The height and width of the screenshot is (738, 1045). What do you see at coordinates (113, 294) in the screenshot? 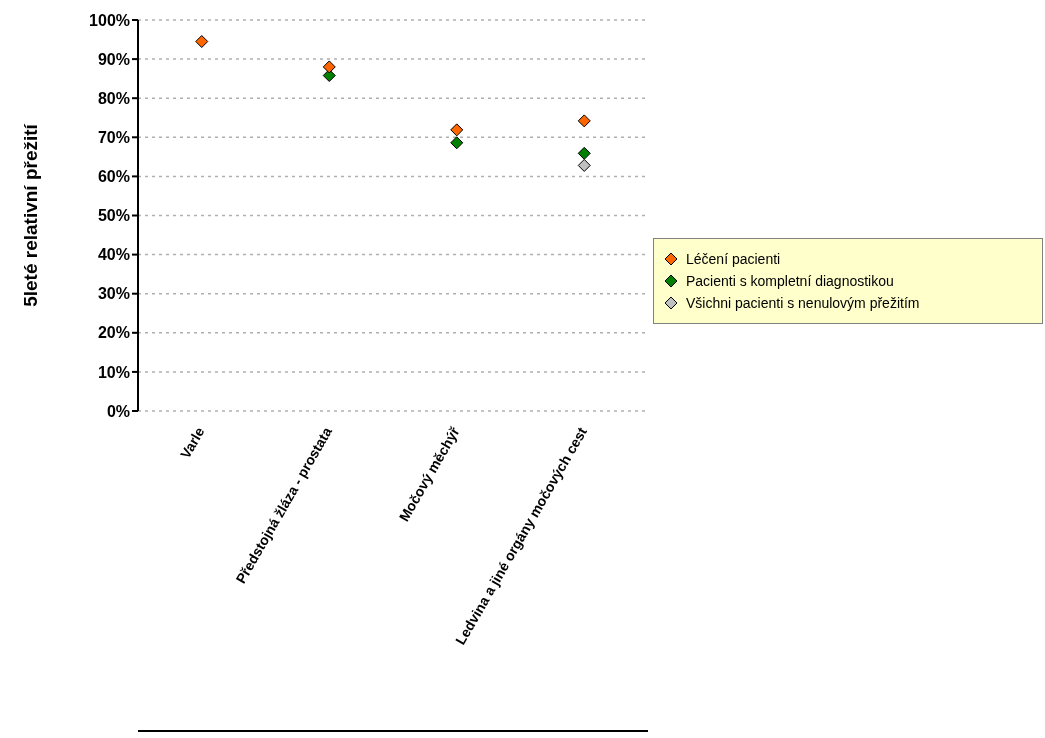
I see `y-tick-label: 30%` at bounding box center [113, 294].